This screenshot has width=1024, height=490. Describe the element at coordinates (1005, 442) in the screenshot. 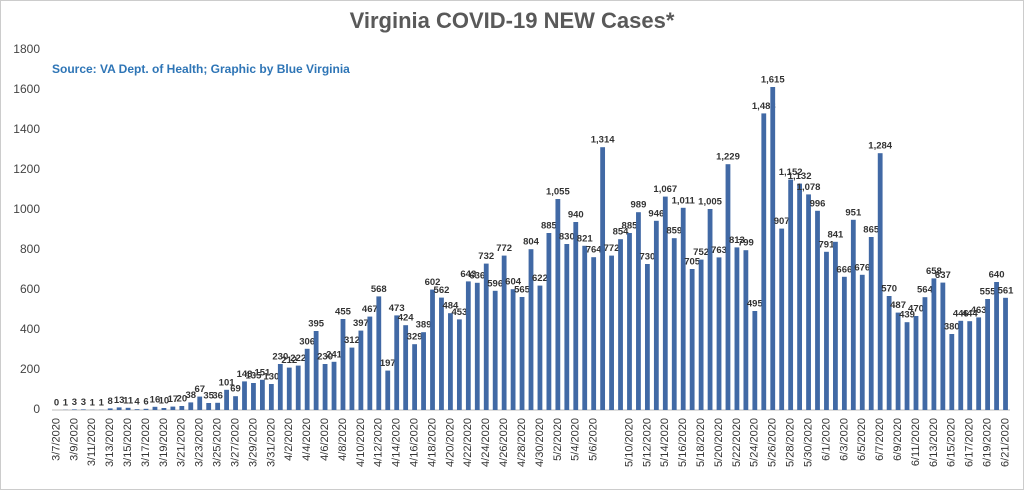

I see `x-tick-label: 6/21/2020` at that location.